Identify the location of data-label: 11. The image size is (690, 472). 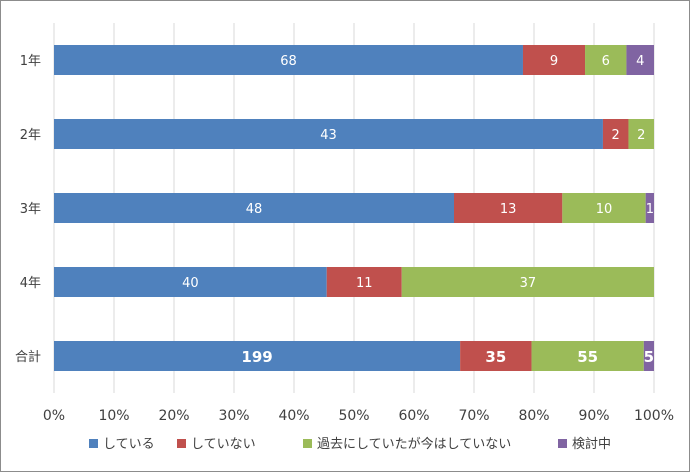
(364, 283).